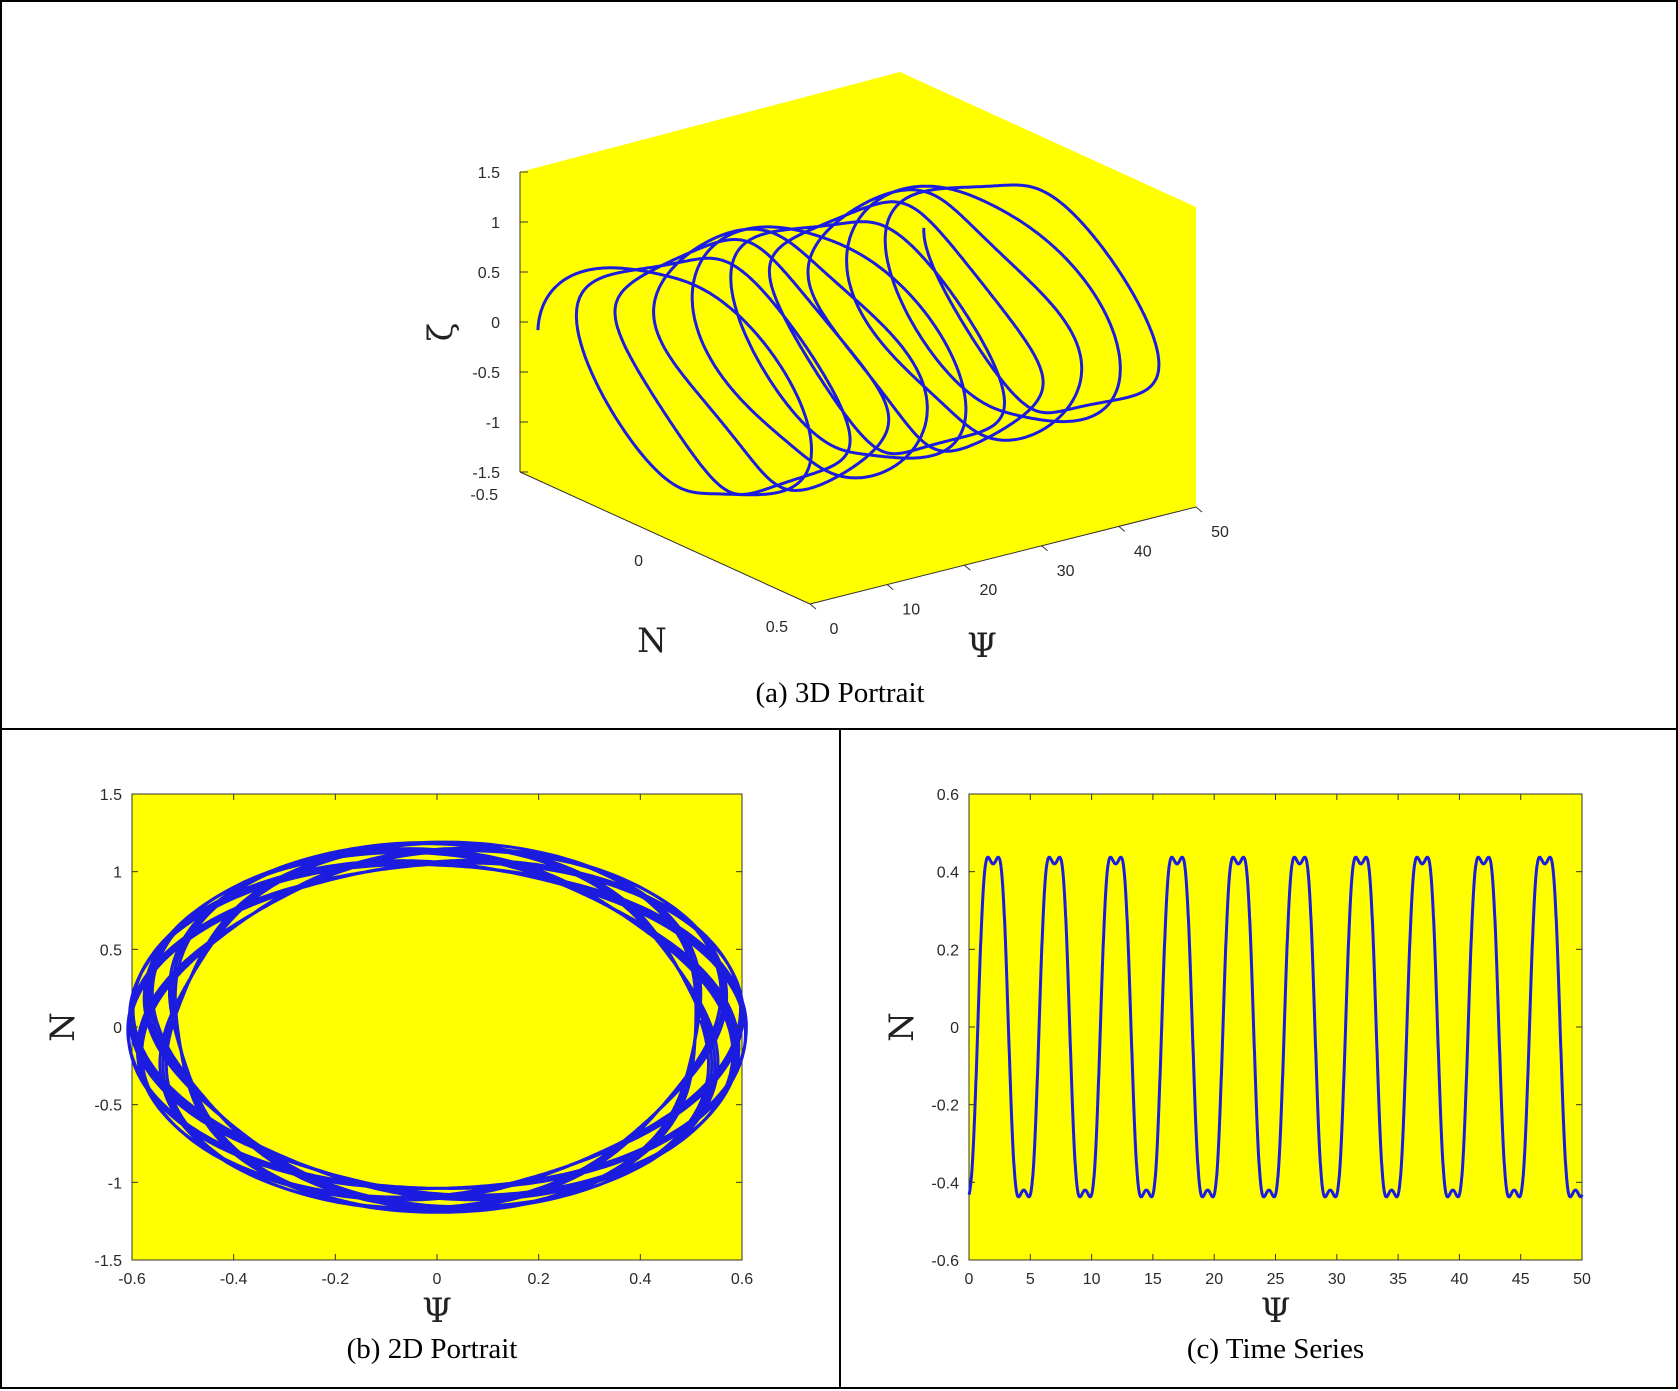 The height and width of the screenshot is (1391, 1678). I want to click on plot-area, so click(437, 1027).